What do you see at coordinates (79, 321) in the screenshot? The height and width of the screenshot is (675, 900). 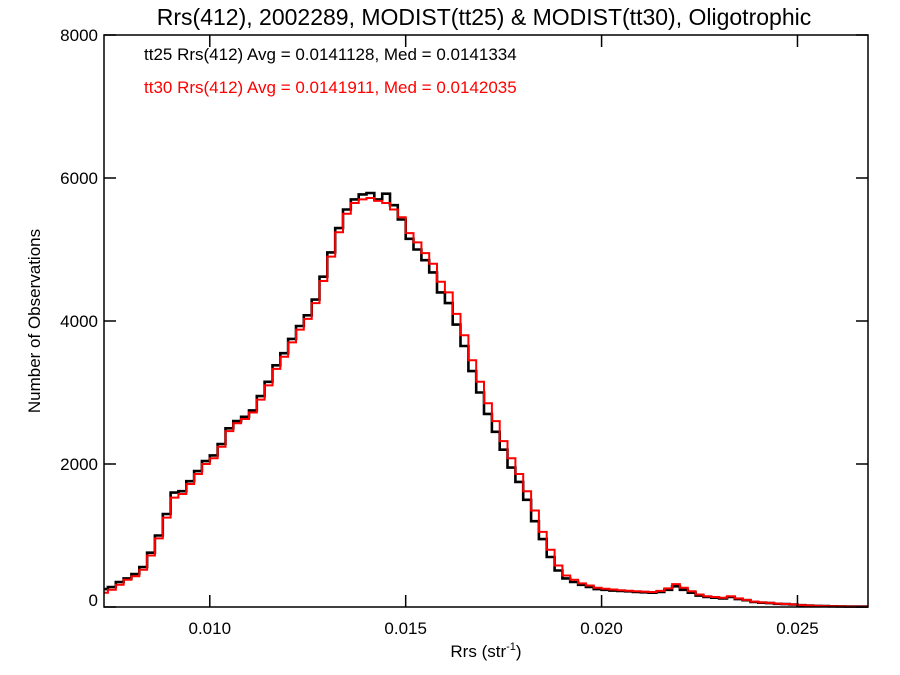 I see `y-tick-label: 4000` at bounding box center [79, 321].